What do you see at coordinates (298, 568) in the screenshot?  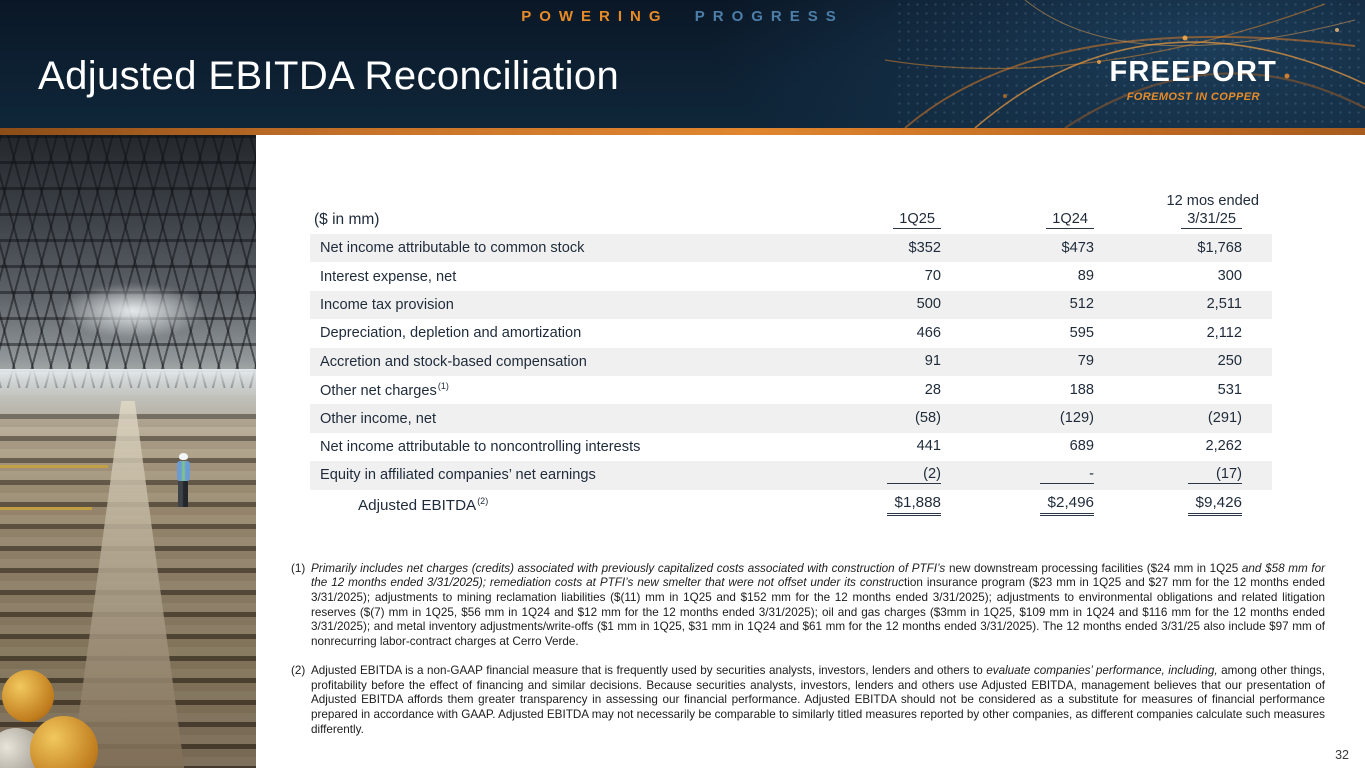 I see `footnote-marker: (1)` at bounding box center [298, 568].